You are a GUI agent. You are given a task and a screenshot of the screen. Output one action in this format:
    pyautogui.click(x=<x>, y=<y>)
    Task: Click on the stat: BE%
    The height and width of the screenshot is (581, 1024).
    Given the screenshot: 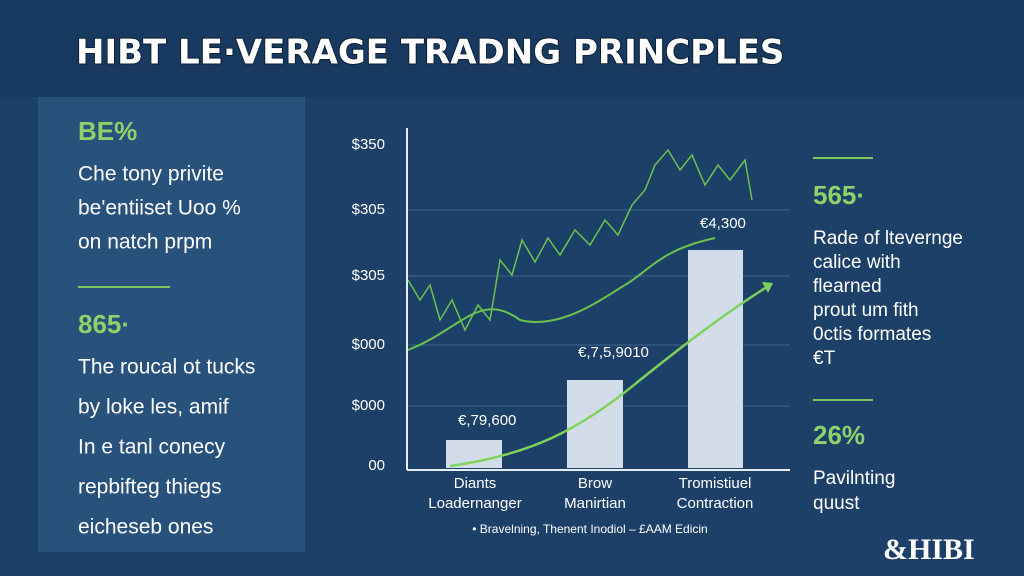 What is the action you would take?
    pyautogui.click(x=107, y=131)
    